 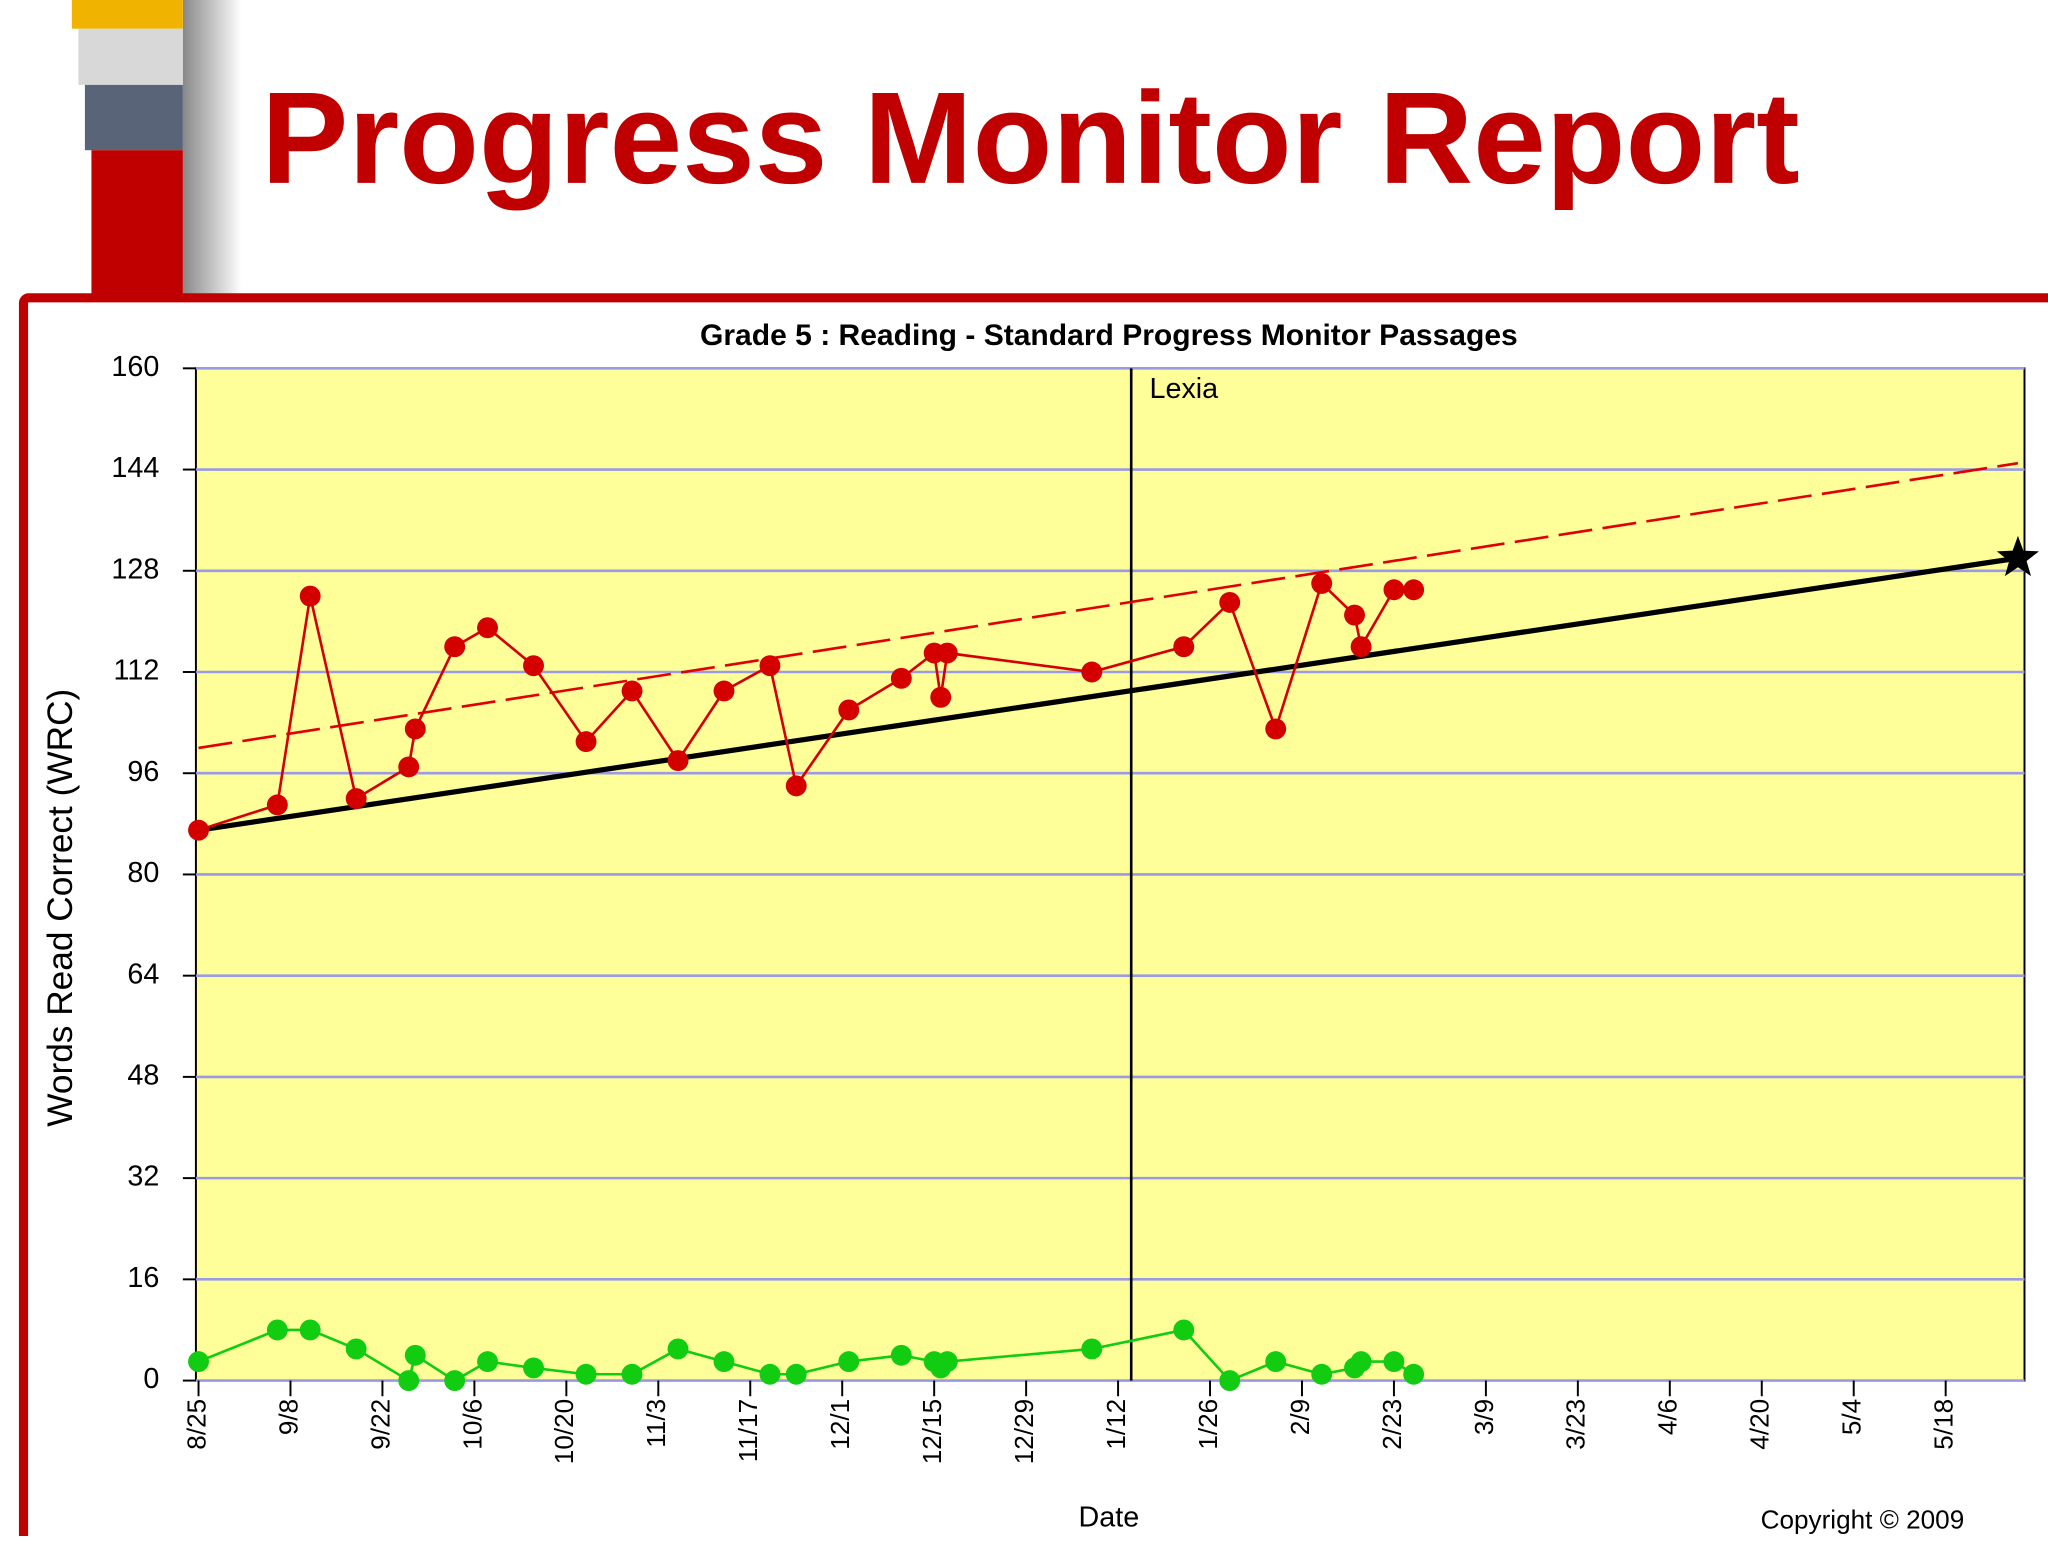 I want to click on y-tick-label: 64, so click(x=143, y=974).